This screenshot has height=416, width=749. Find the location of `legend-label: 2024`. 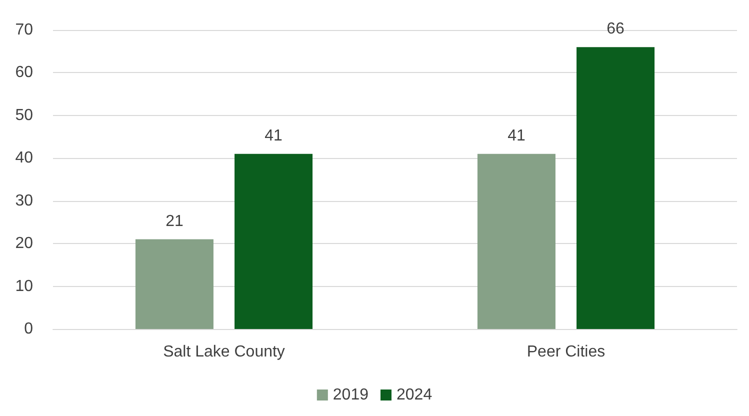

legend-label: 2024 is located at coordinates (414, 395).